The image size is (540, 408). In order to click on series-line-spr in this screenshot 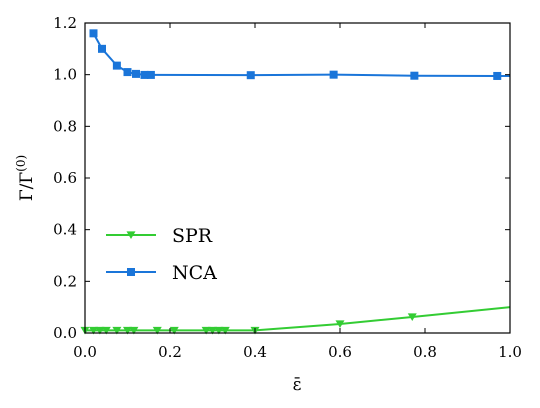, I will do `click(298, 319)`.